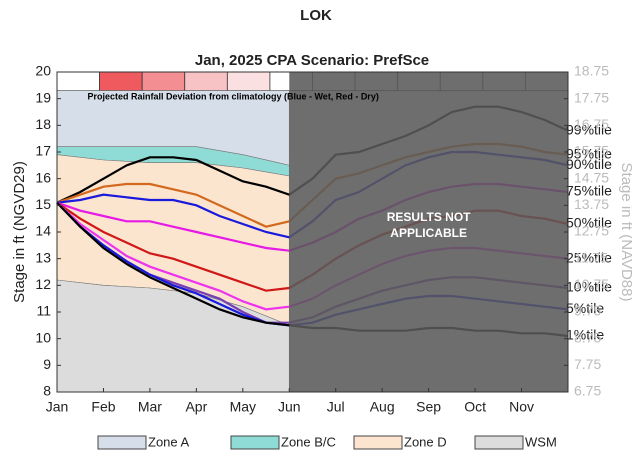 Image resolution: width=632 pixels, height=469 pixels. I want to click on x-tick-label: Nov, so click(521, 407).